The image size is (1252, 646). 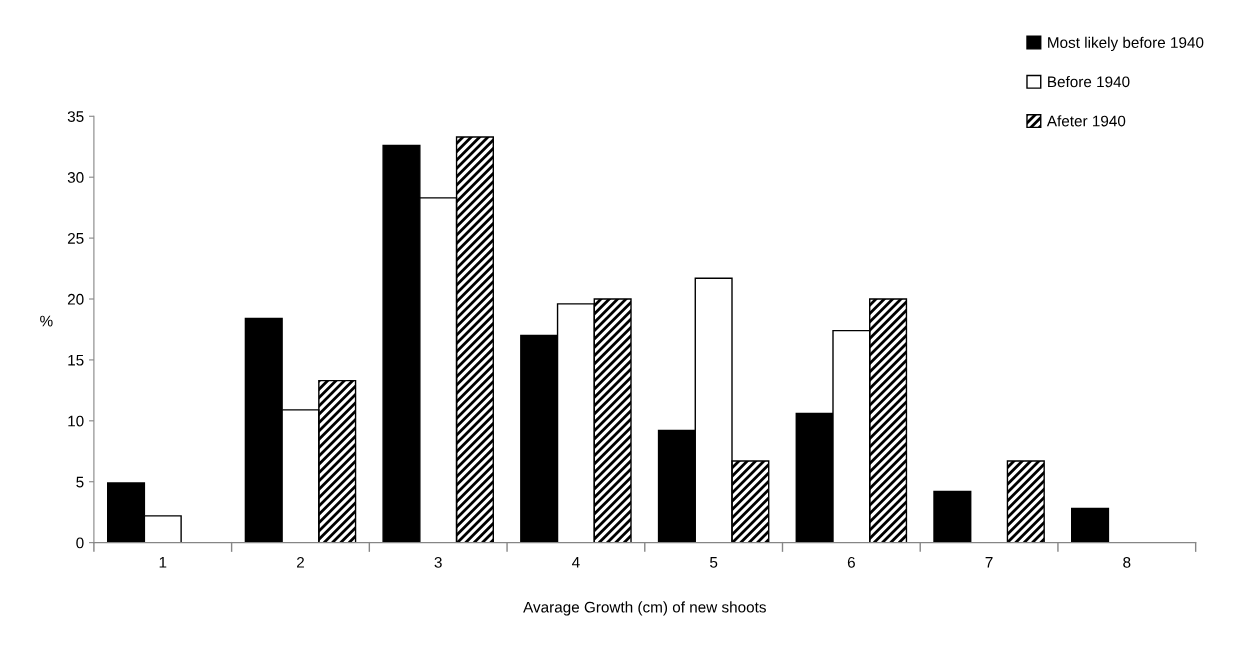 What do you see at coordinates (576, 562) in the screenshot?
I see `x-tick-label: 4` at bounding box center [576, 562].